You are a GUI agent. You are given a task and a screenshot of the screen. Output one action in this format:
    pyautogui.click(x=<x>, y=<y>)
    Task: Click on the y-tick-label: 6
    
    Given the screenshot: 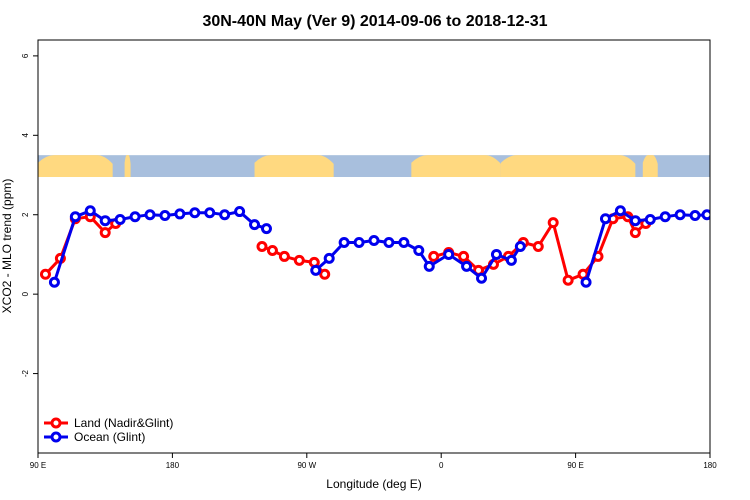 What is the action you would take?
    pyautogui.click(x=25, y=55)
    